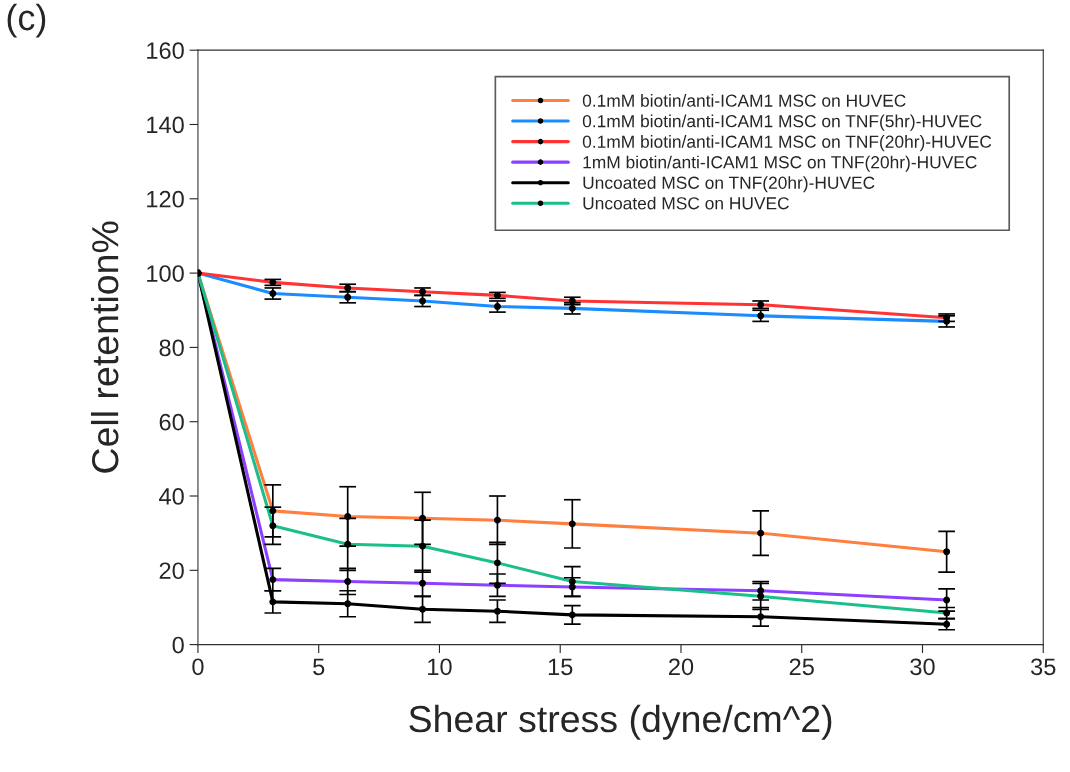  I want to click on y-tick-label: 40, so click(171, 496).